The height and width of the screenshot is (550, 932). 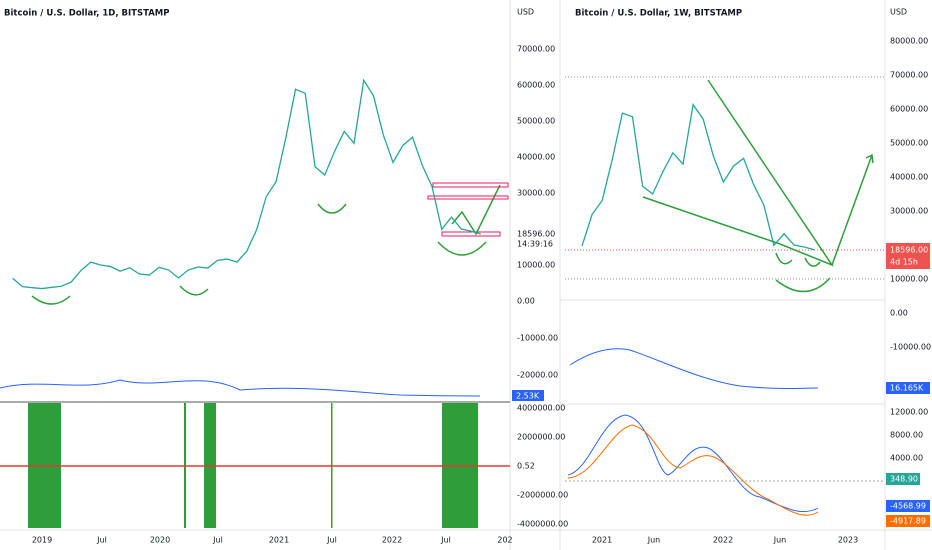 I want to click on signal-curve, so click(x=693, y=470).